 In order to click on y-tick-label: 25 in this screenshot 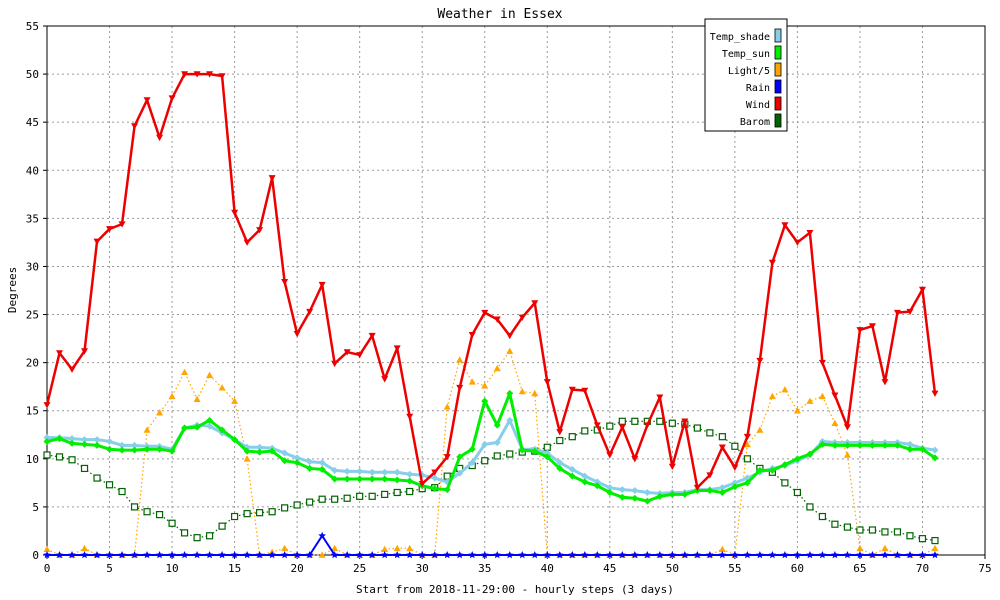, I will do `click(32, 315)`.